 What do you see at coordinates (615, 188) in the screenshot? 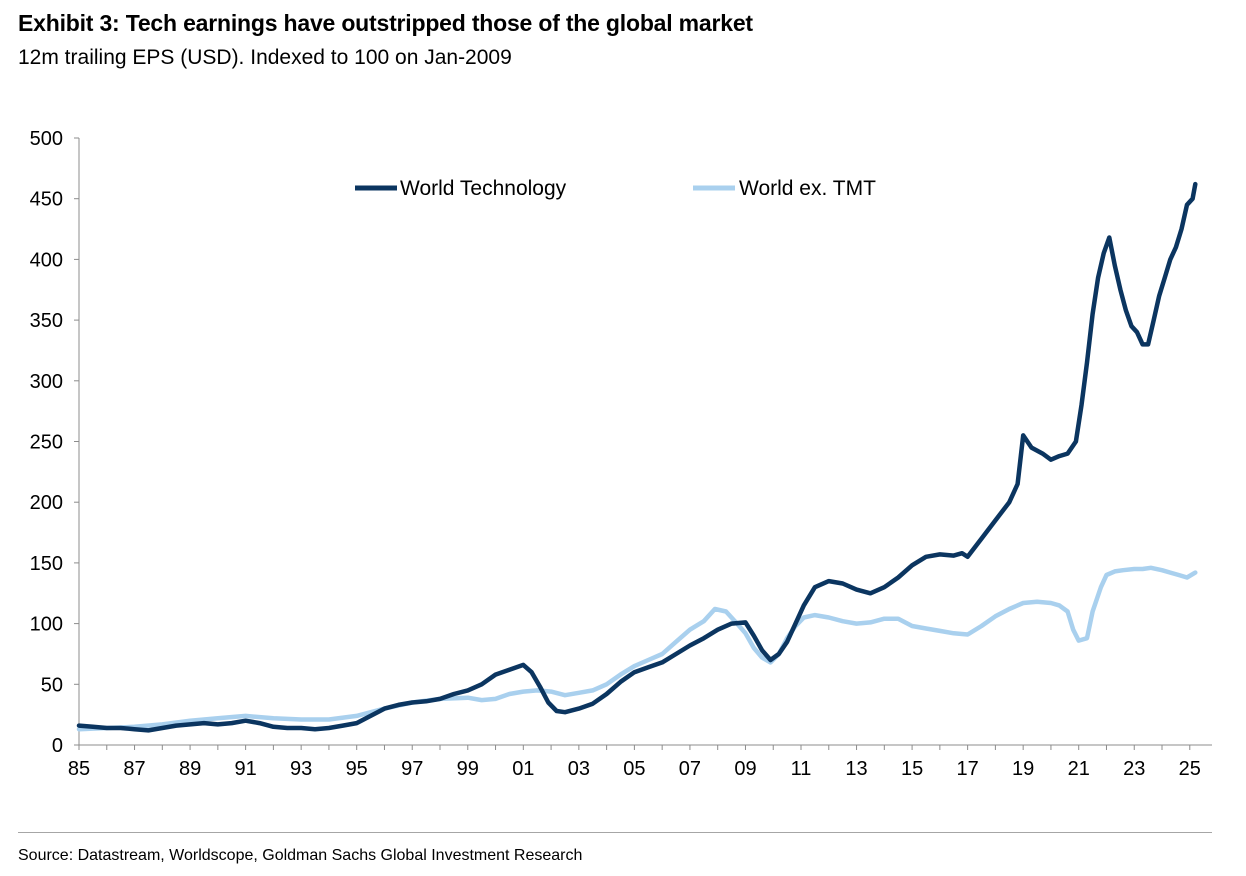
I see `chart-legend: World Technology World ex. TMT` at bounding box center [615, 188].